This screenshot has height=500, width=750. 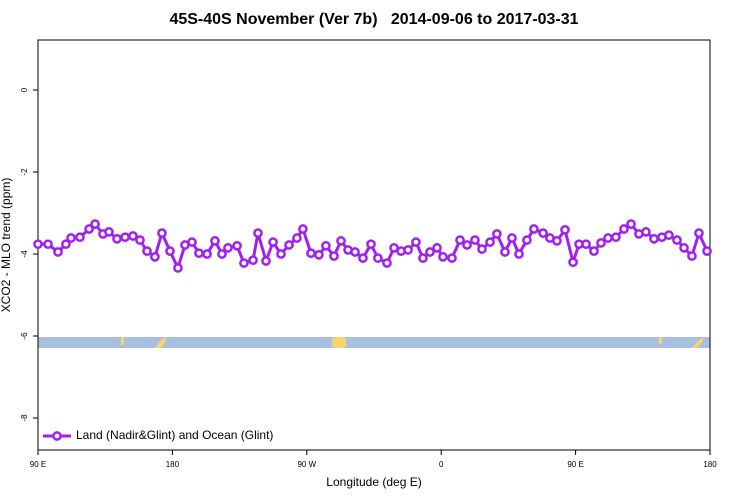 I want to click on legend-label: Land (Nadir&Glint) and Ocean (Glint), so click(x=174, y=435).